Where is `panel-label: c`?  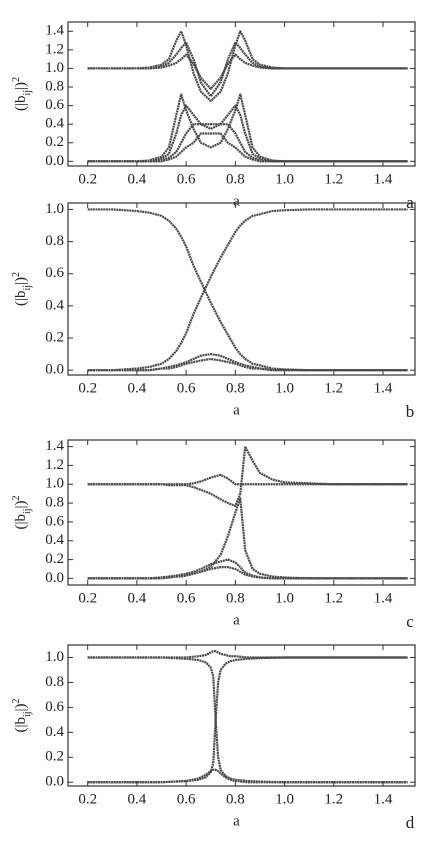 panel-label: c is located at coordinates (410, 621).